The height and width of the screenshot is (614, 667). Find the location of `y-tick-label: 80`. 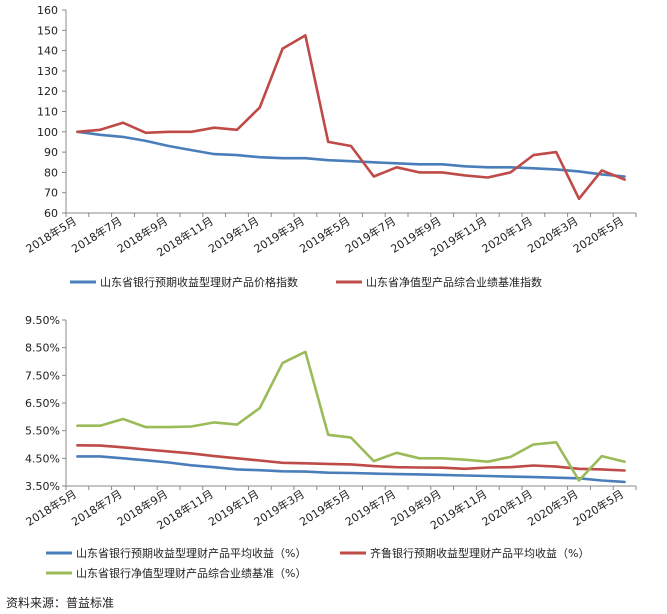

y-tick-label: 80 is located at coordinates (51, 172).